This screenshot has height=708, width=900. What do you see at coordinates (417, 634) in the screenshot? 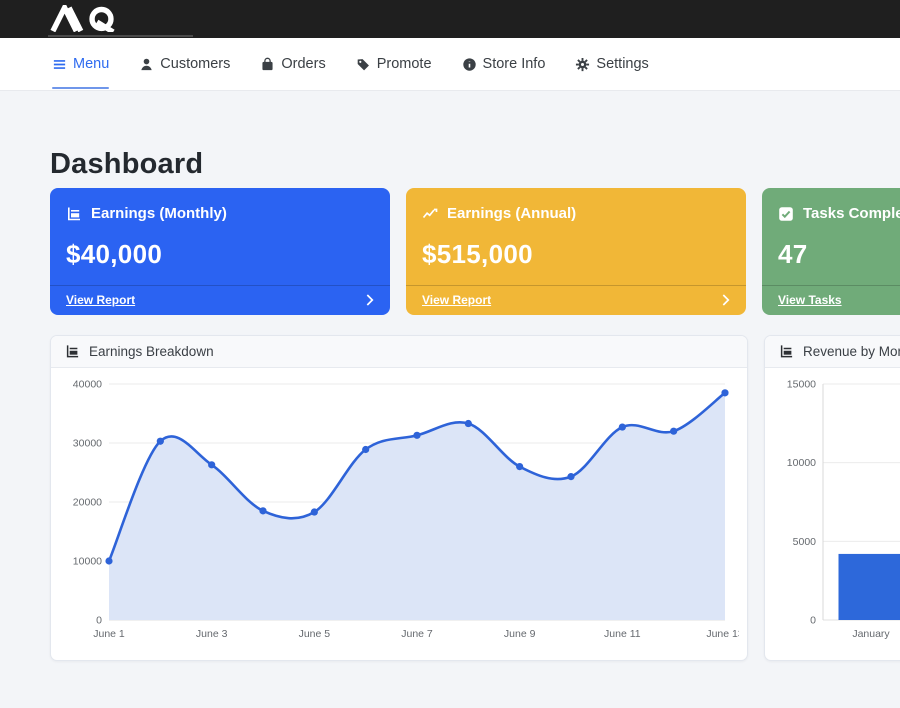
I see `svg-text: June 7` at bounding box center [417, 634].